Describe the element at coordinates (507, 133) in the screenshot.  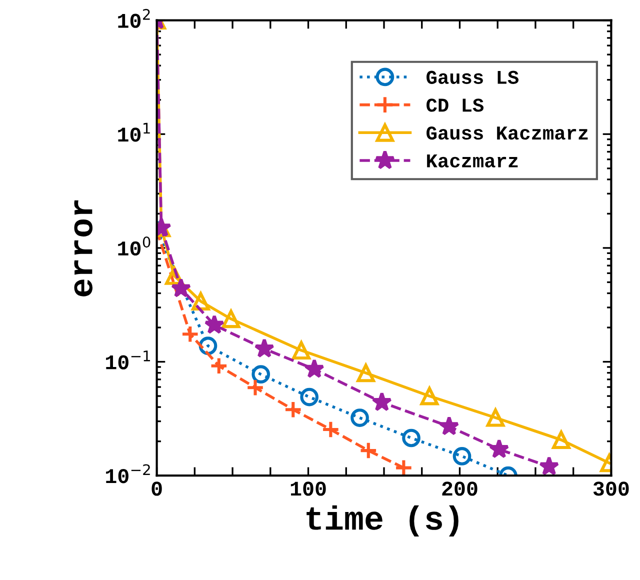
I see `legend-label: Gauss Kaczmarz` at that location.